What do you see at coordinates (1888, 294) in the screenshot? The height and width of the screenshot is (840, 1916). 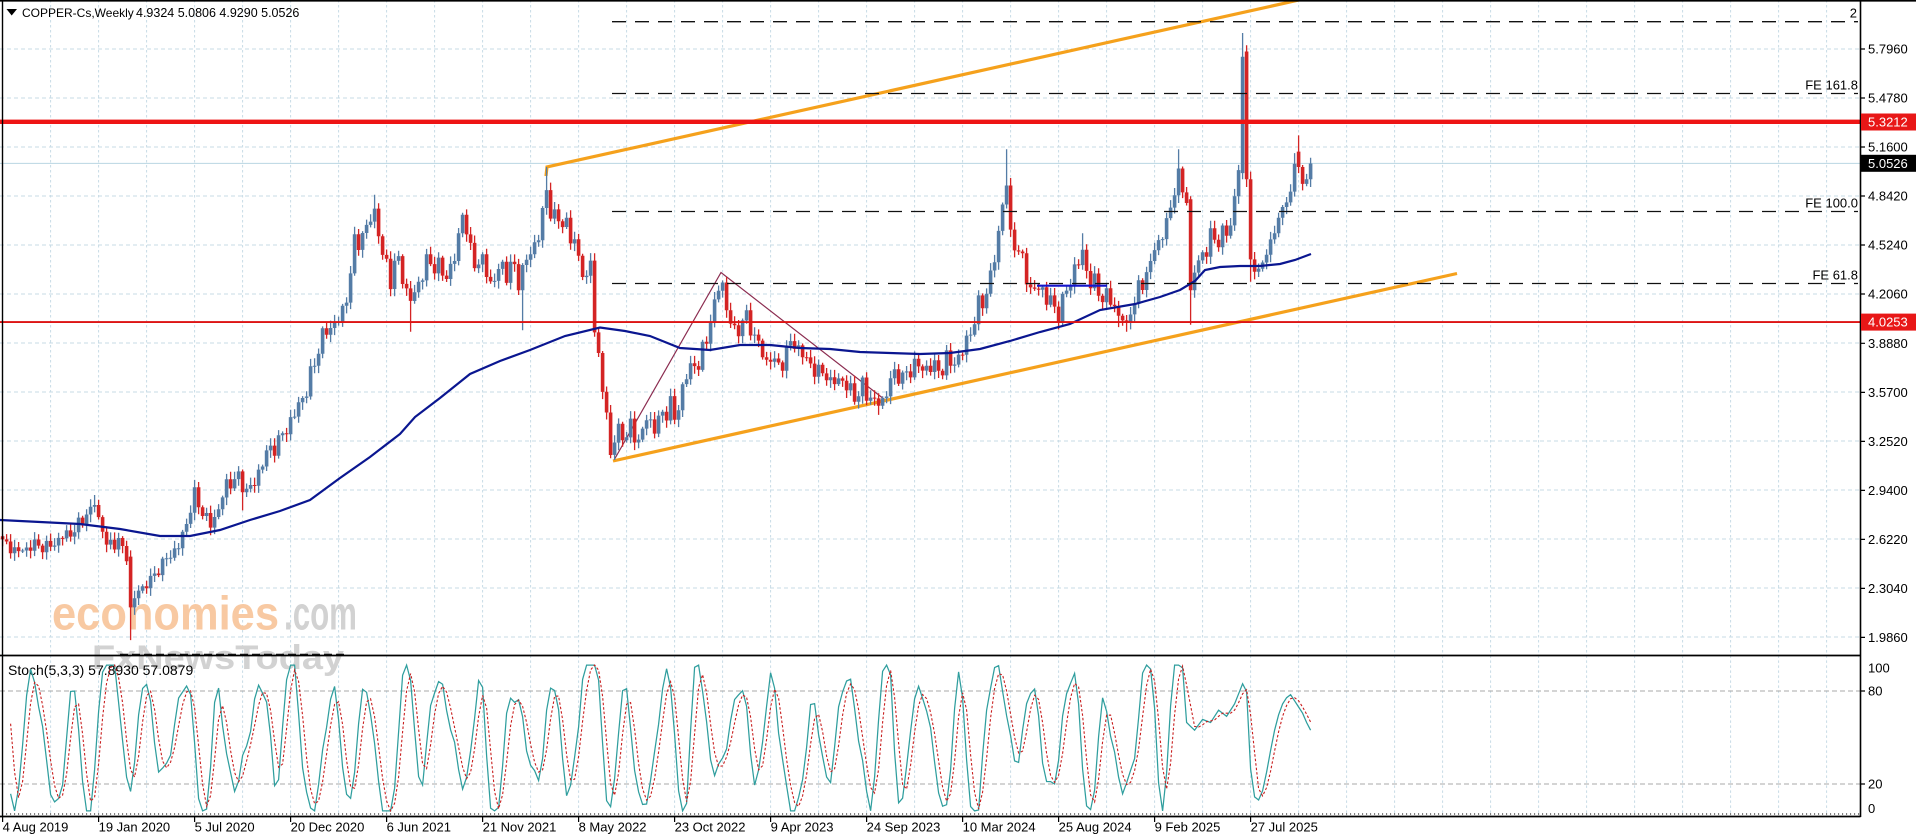 I see `svg-text: 4.2060` at bounding box center [1888, 294].